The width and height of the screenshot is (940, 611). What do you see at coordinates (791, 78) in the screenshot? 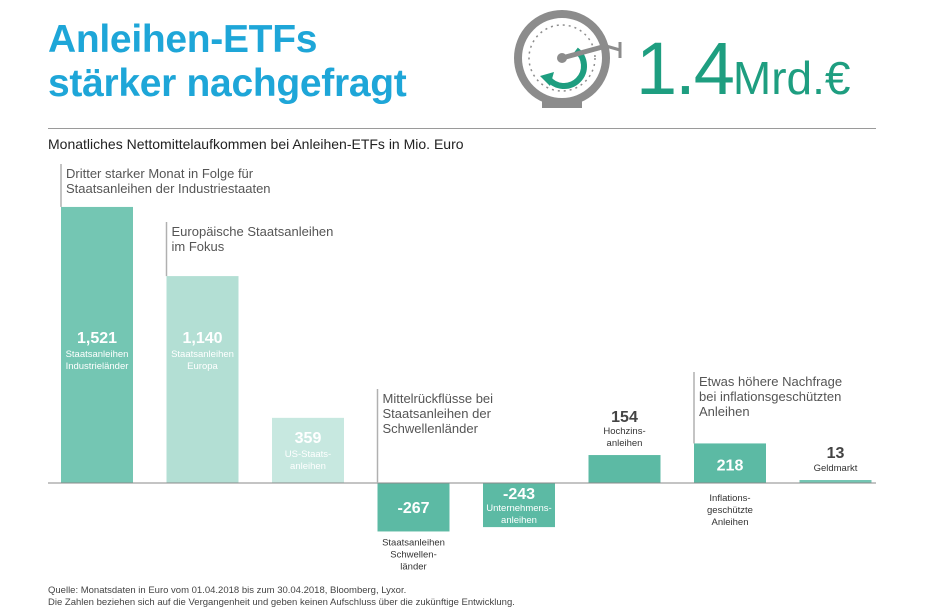
I see `big-unit: Mrd.€` at bounding box center [791, 78].